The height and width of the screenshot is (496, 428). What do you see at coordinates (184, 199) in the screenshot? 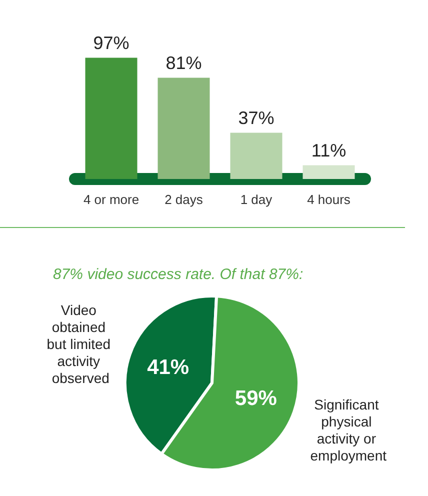
I see `x-tick-label: 2 days` at bounding box center [184, 199].